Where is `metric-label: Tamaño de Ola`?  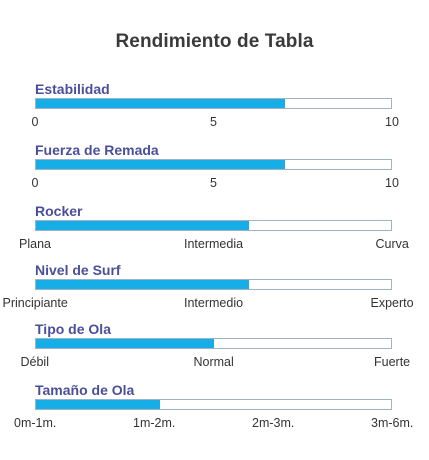
metric-label: Tamaño de Ola is located at coordinates (85, 390).